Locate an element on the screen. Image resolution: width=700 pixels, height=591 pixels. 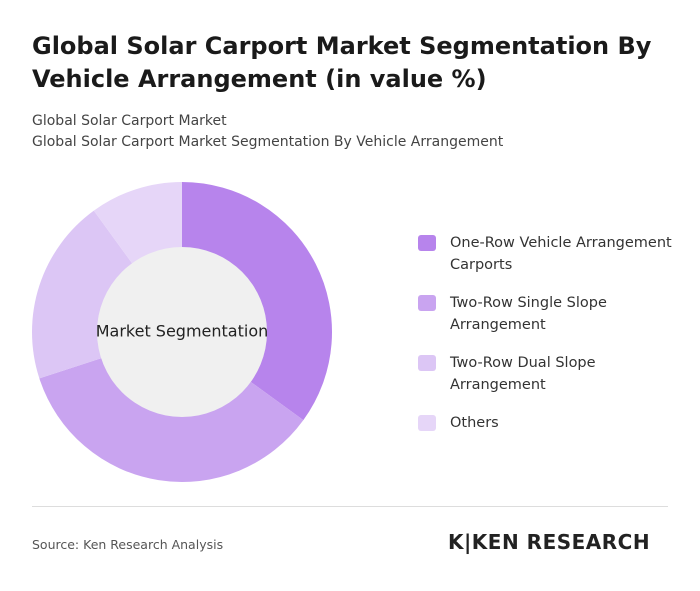
legend-label: Others is located at coordinates (474, 423).